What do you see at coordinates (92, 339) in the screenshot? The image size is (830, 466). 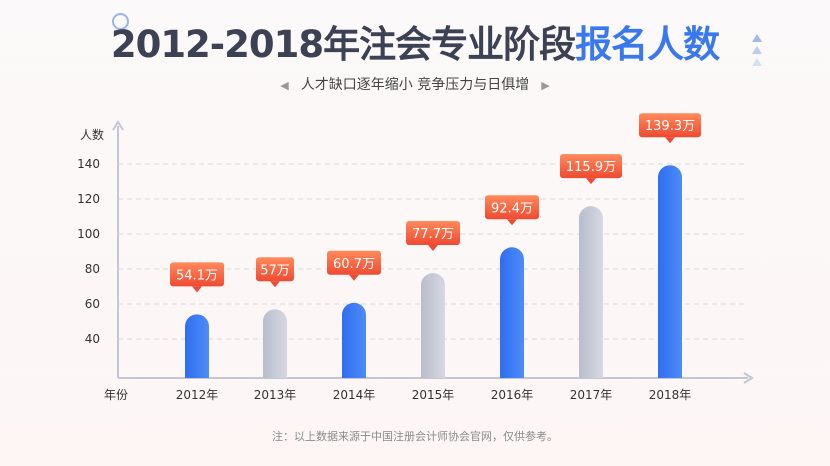 I see `y-tick-label: 40` at bounding box center [92, 339].